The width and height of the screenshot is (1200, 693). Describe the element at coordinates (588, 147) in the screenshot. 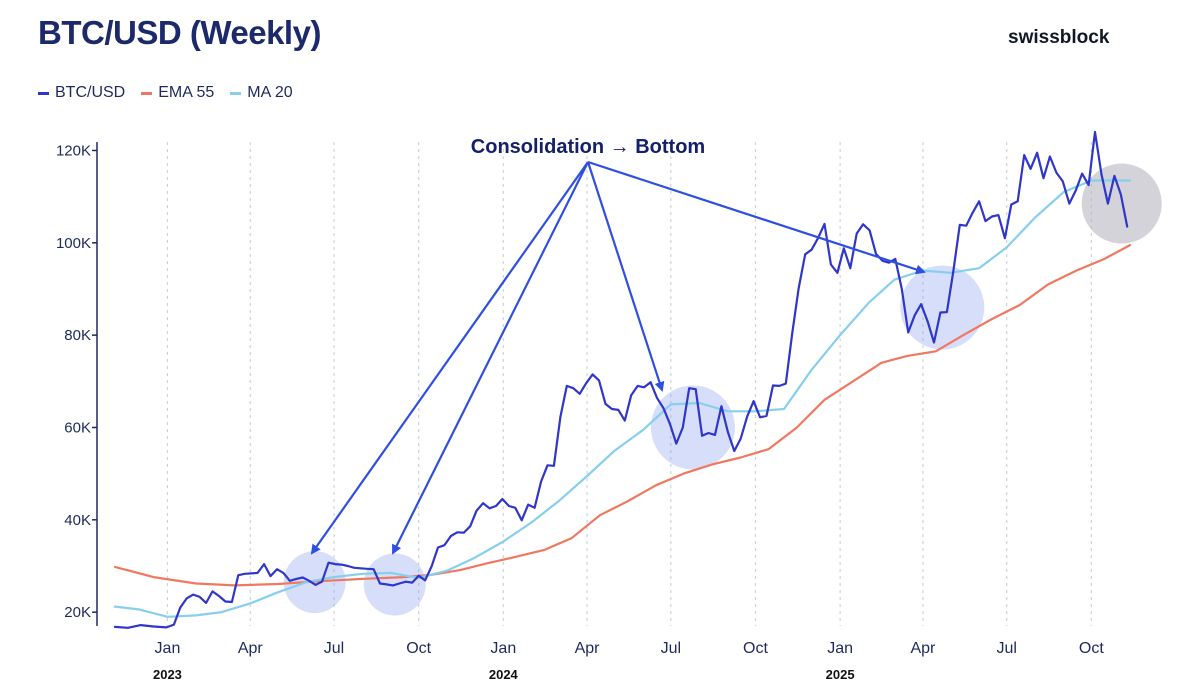

I see `annotation-label: Consolidation → Bottom` at that location.